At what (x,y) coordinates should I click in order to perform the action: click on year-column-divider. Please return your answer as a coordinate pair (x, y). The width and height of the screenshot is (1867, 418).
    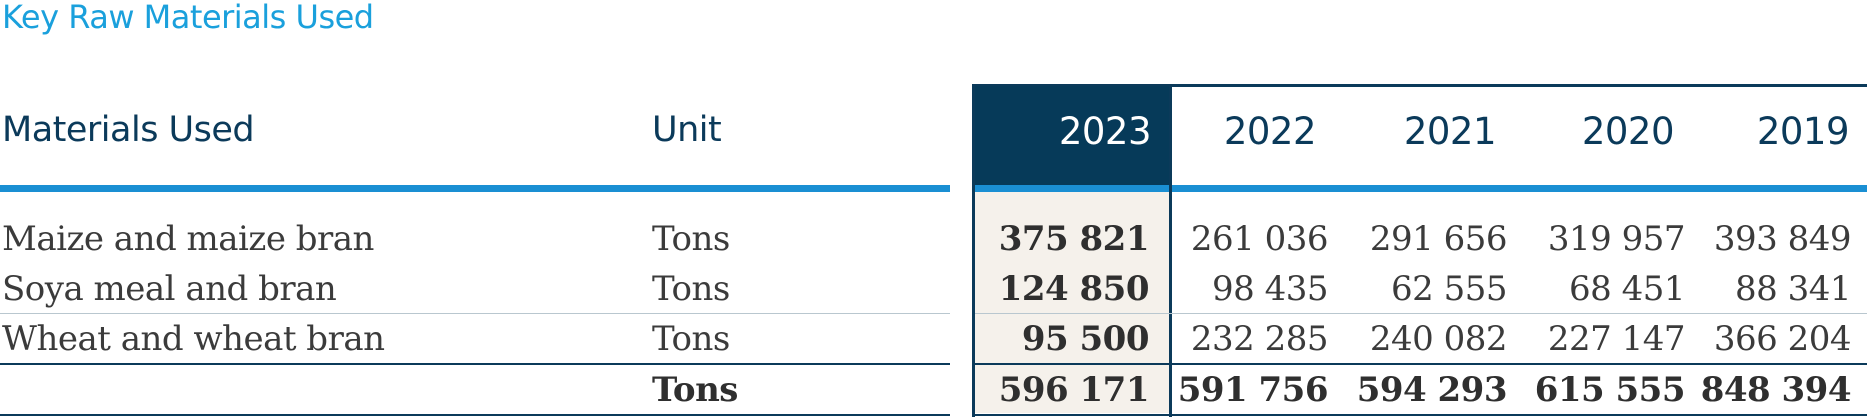
    Looking at the image, I should click on (1170, 250).